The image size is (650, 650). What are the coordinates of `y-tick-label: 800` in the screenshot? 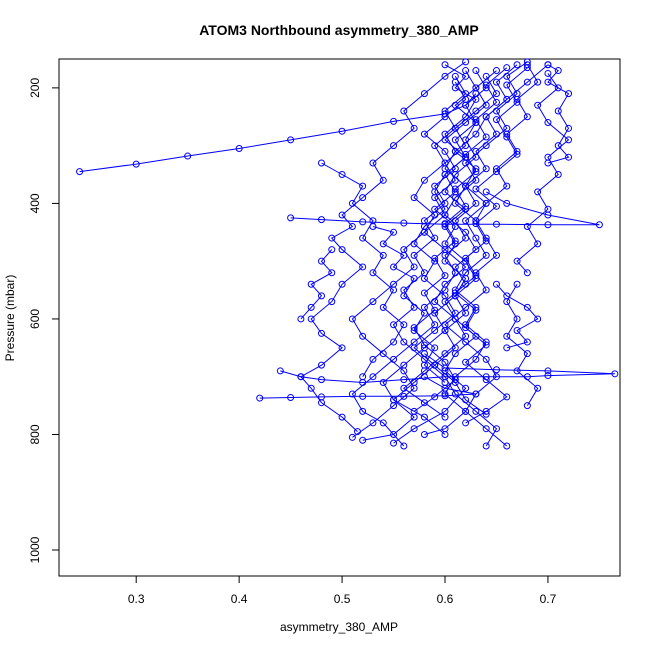 It's located at (35, 434).